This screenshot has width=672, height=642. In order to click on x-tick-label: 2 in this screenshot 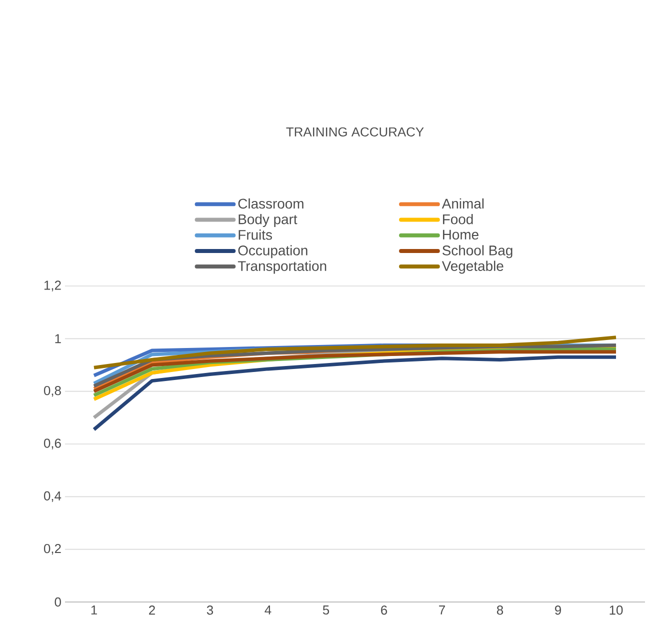, I will do `click(152, 610)`.